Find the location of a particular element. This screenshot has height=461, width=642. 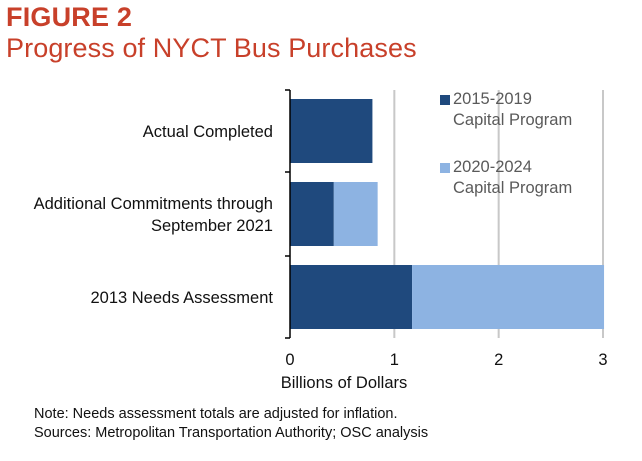

figure-label: FIGURE 2 is located at coordinates (69, 17).